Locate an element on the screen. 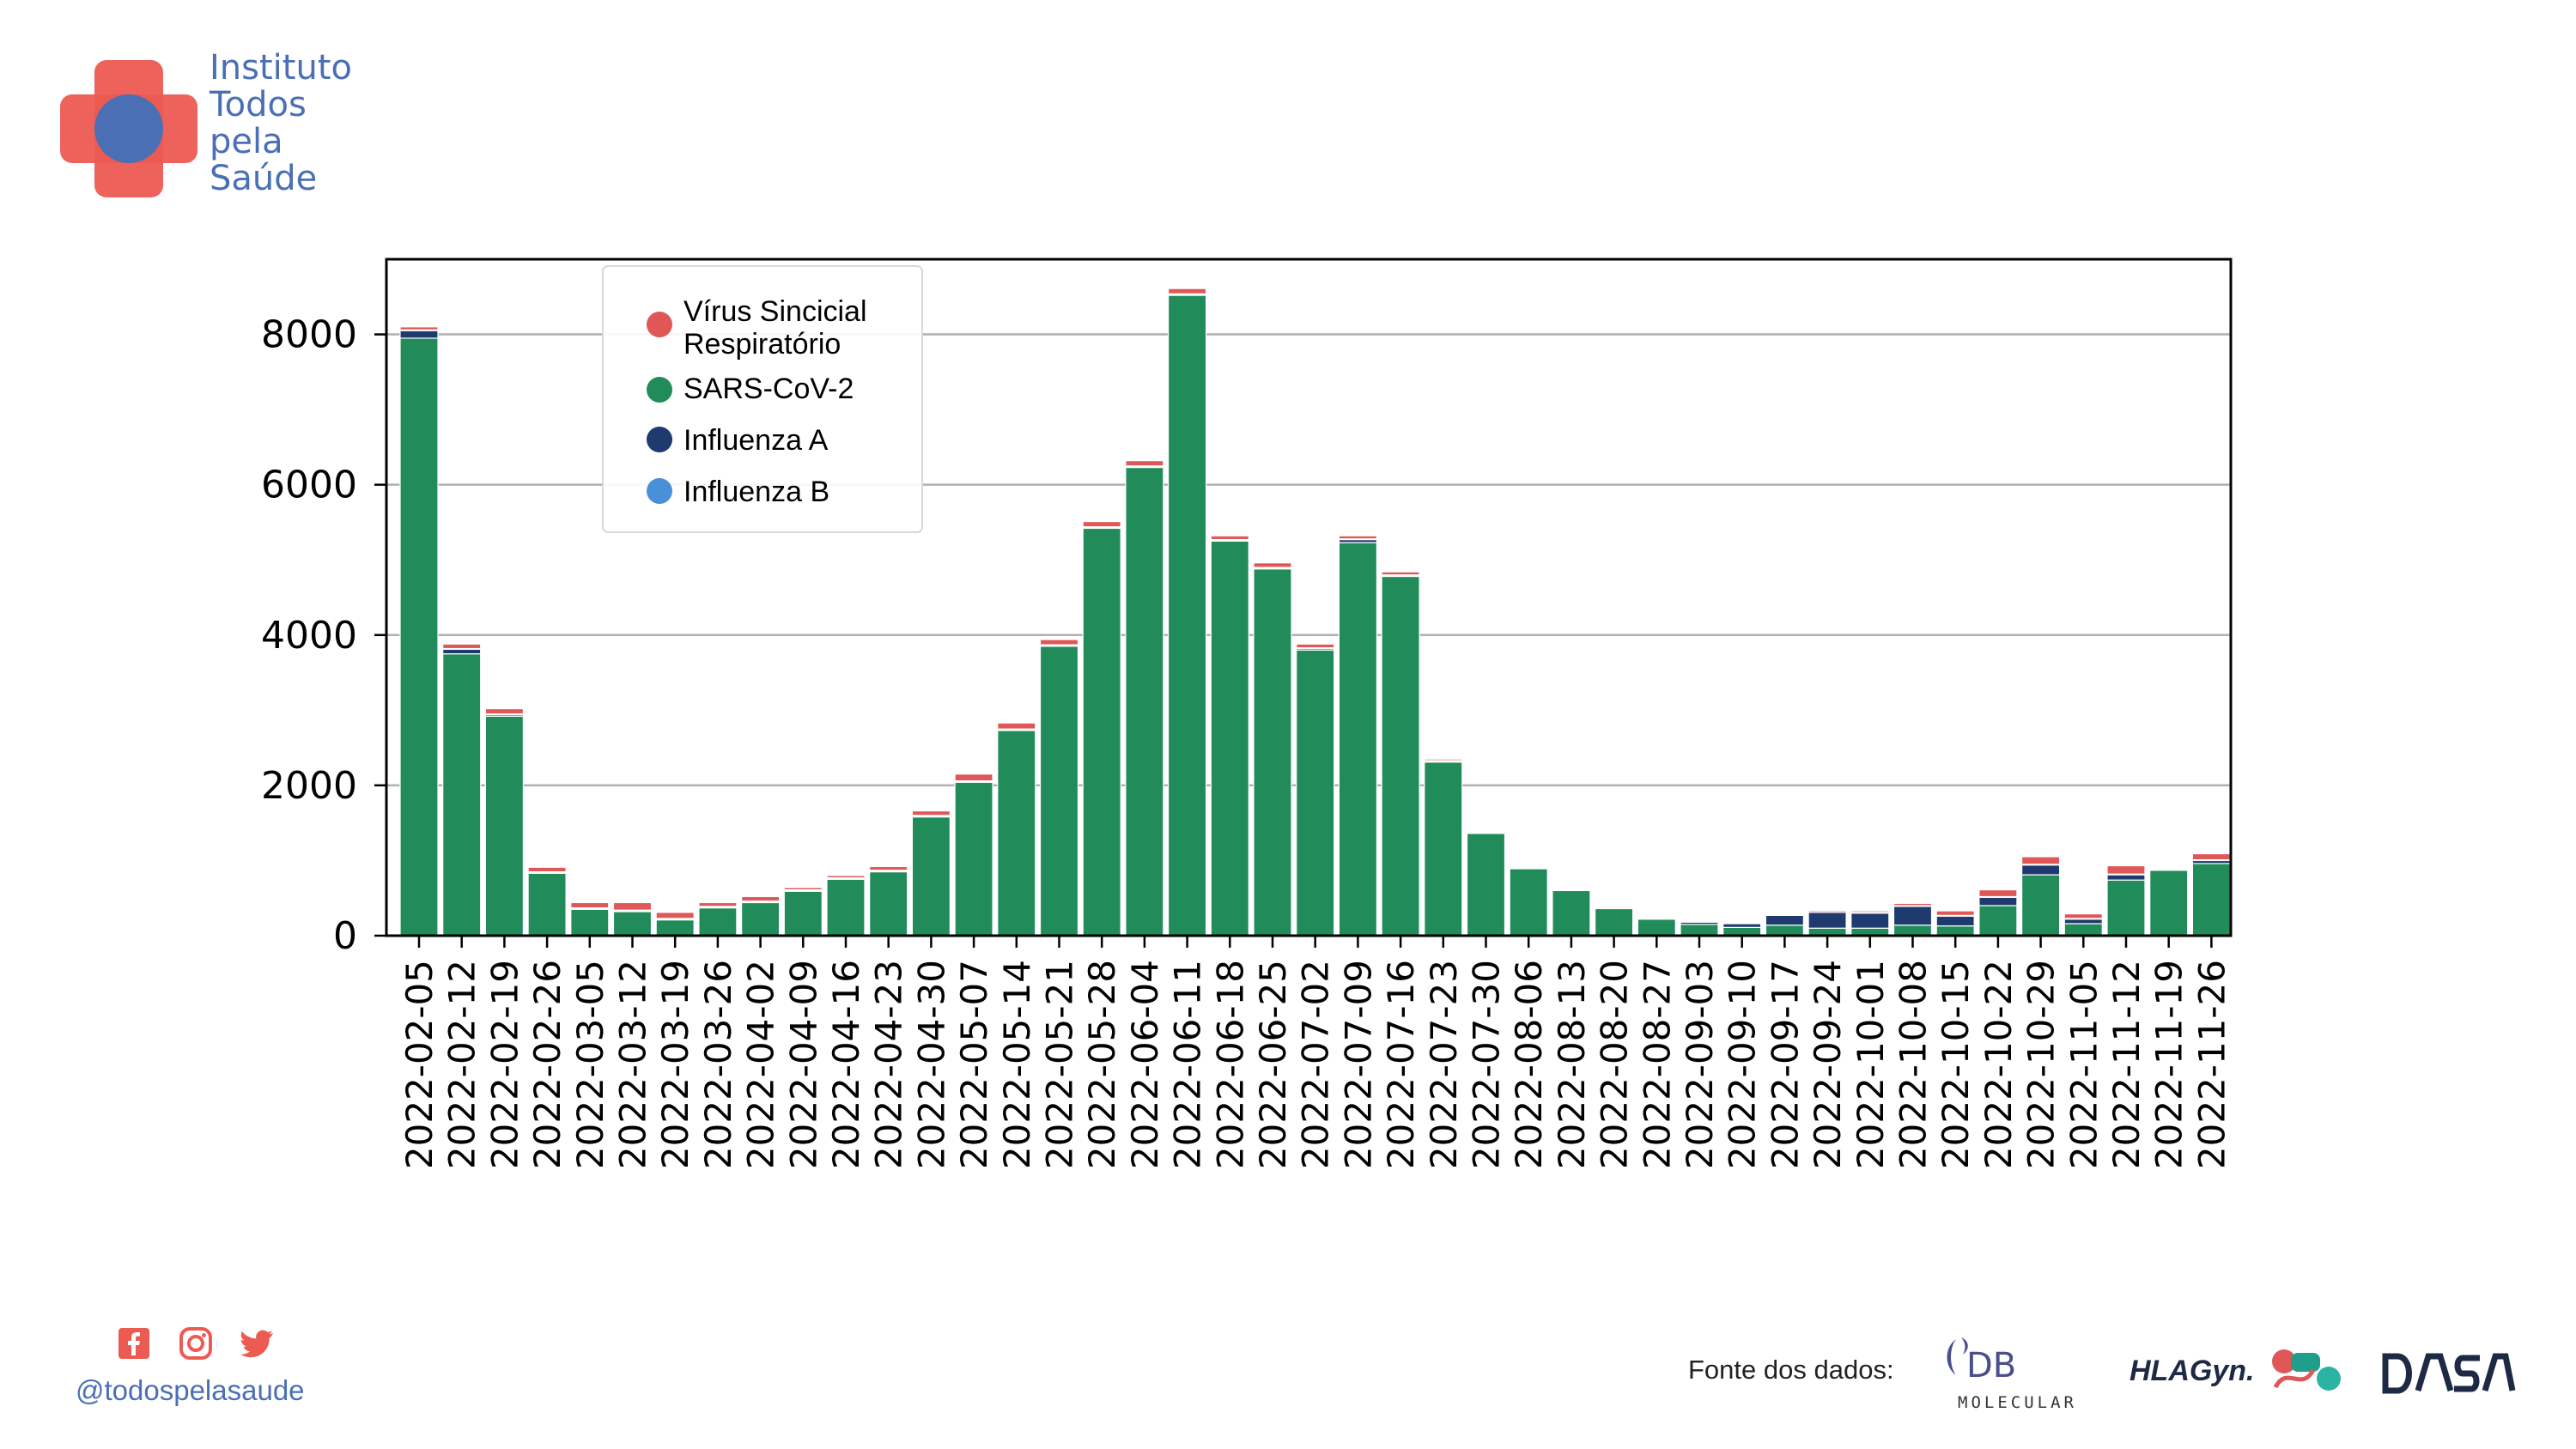  legend-box is located at coordinates (762, 399).